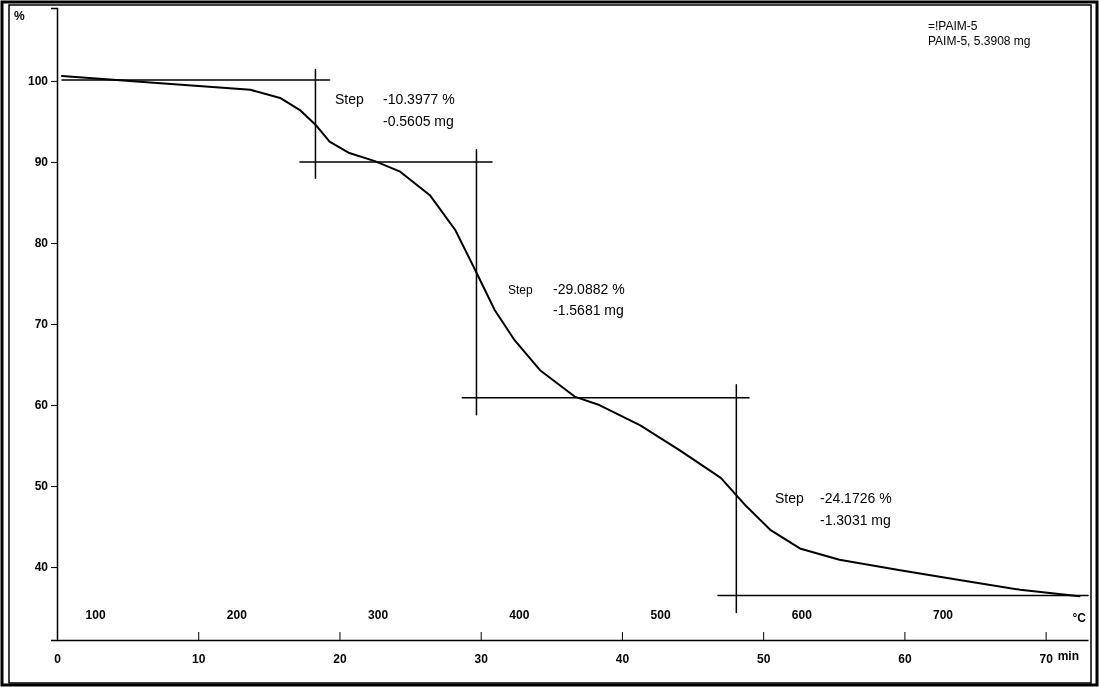 The image size is (1099, 687). I want to click on x-tick-label: 50, so click(763, 658).